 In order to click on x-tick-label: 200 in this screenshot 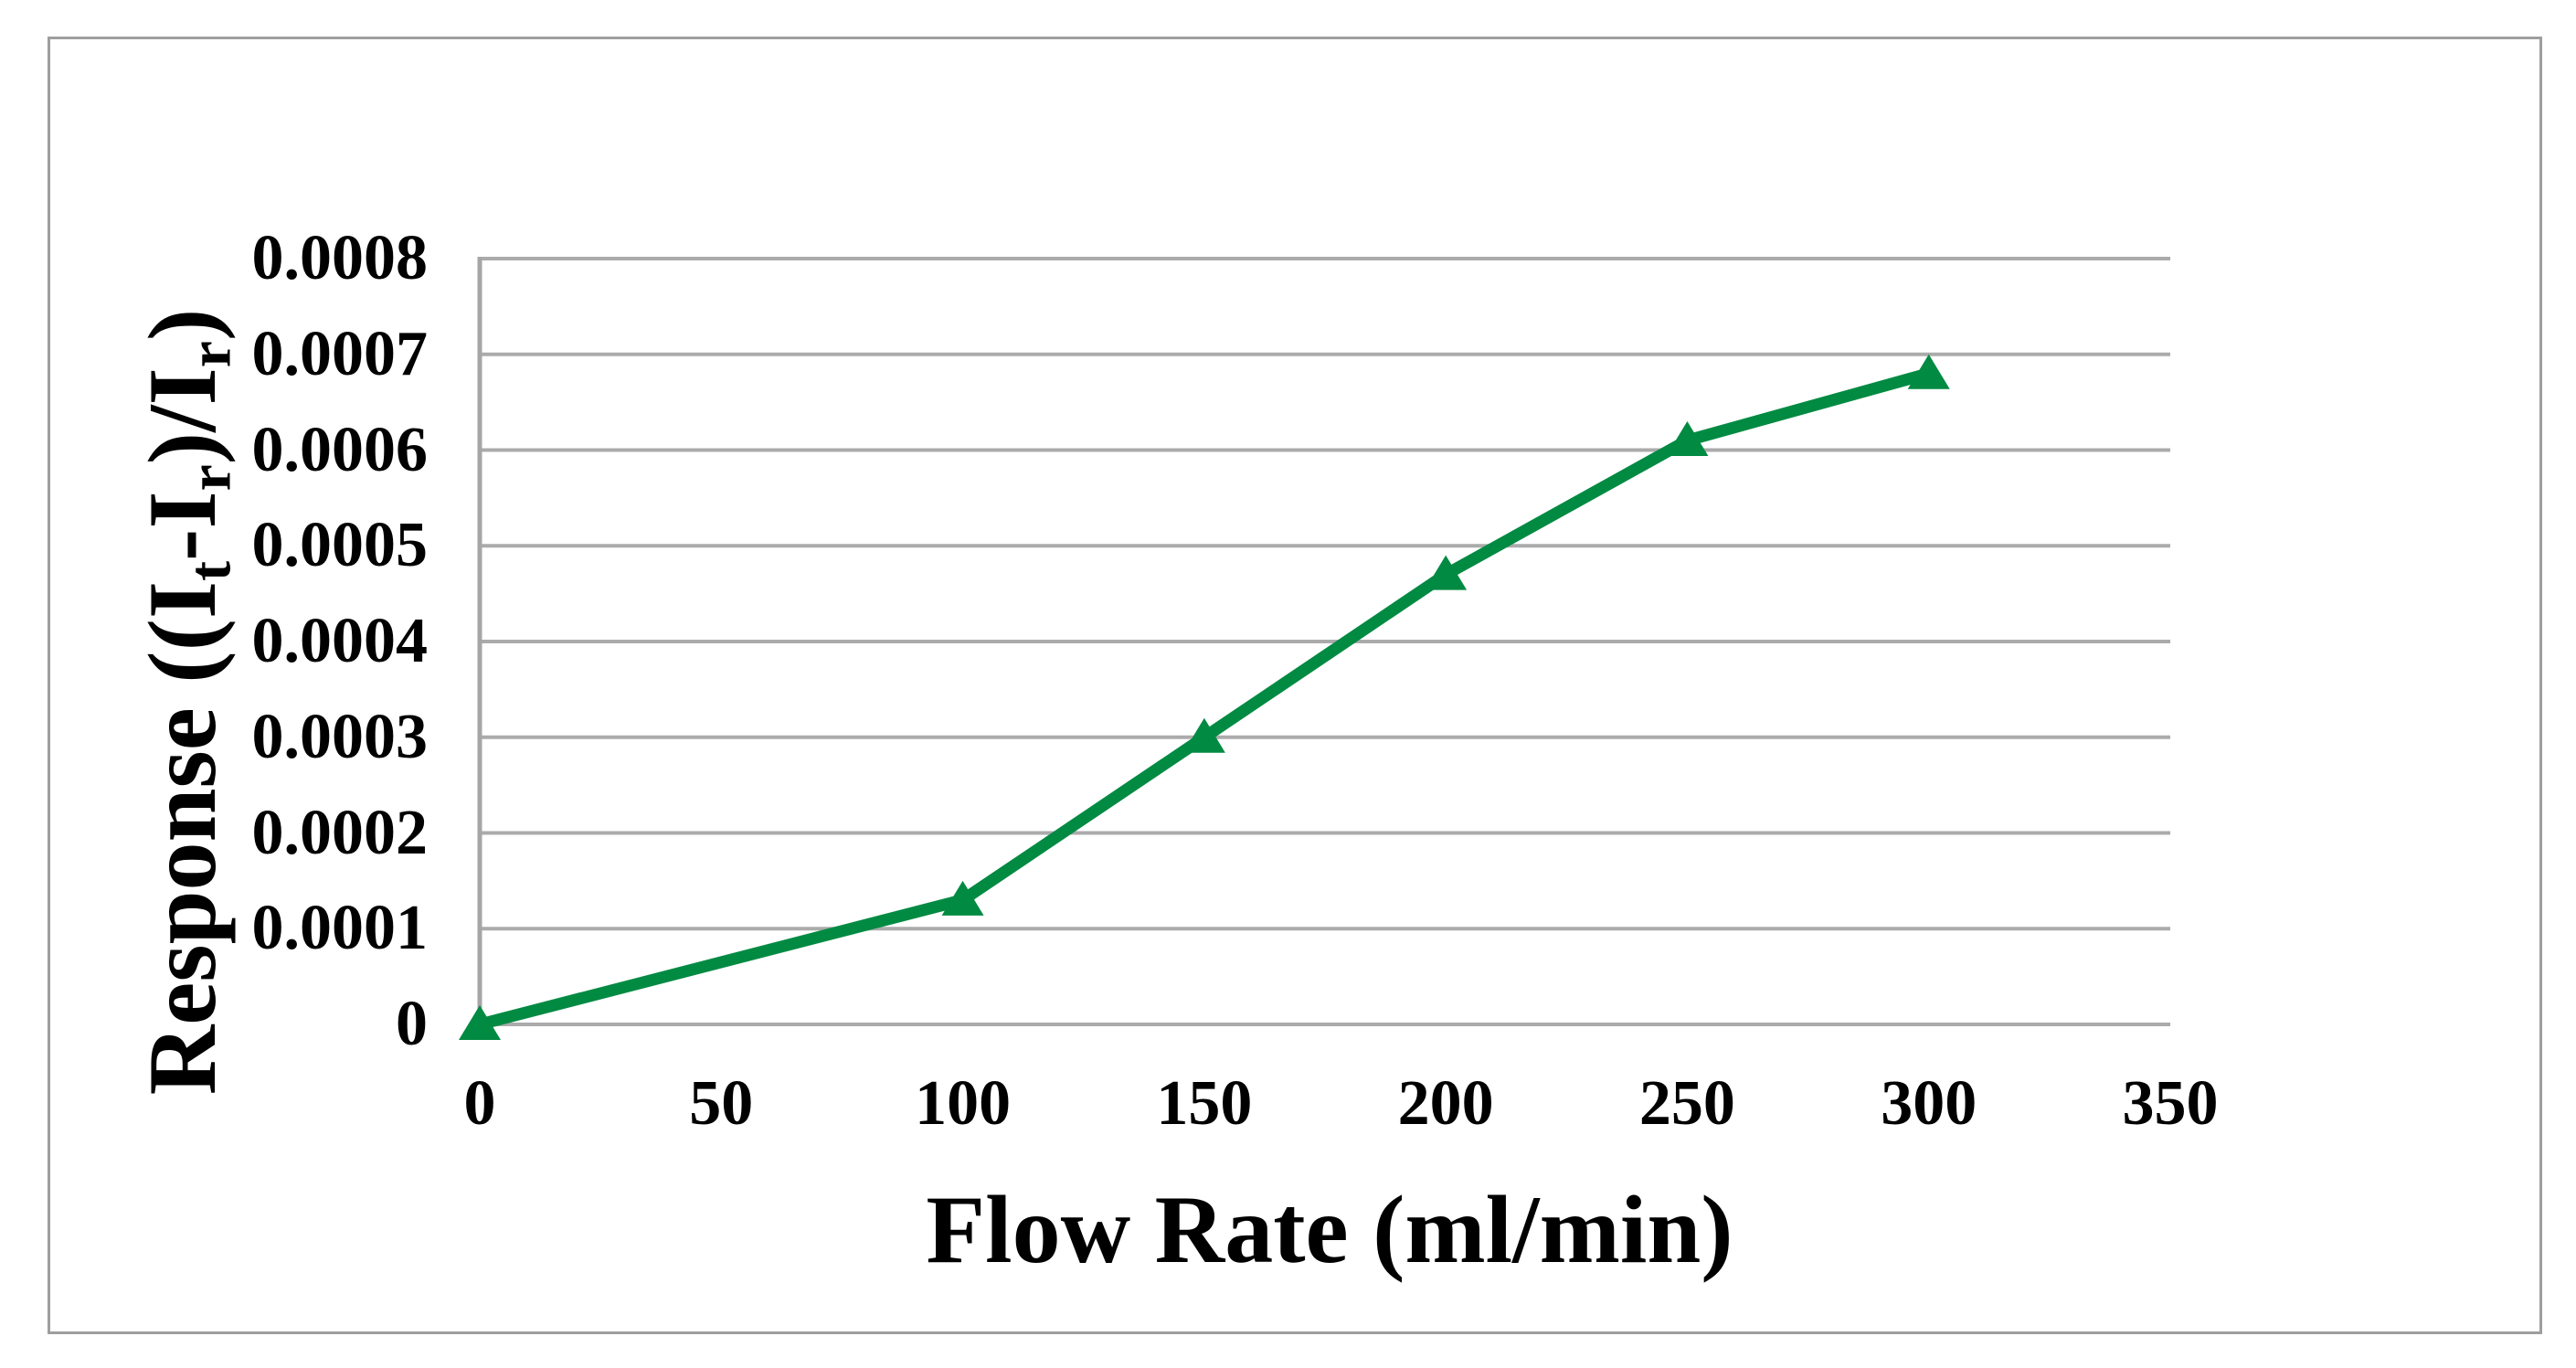, I will do `click(1445, 1103)`.